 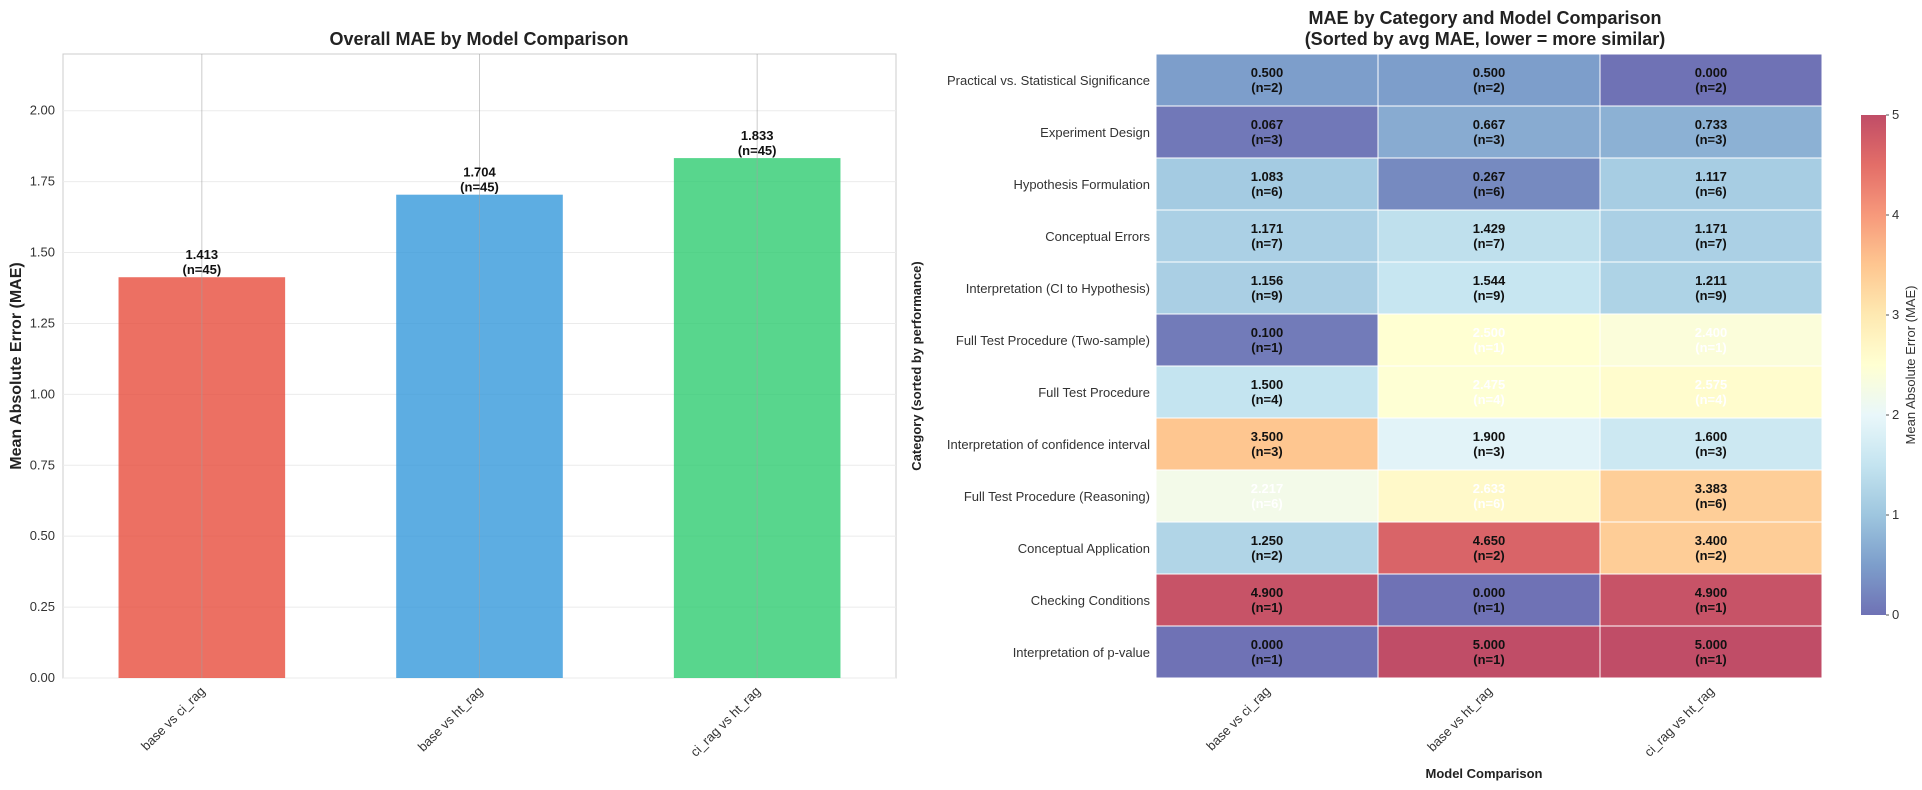 I want to click on bar-y-tick-label: 1.50, so click(x=42, y=252).